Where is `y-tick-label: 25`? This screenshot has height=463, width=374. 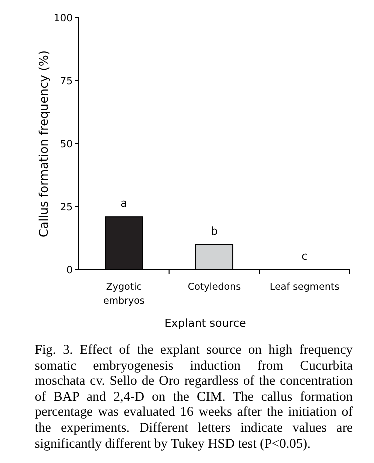
y-tick-label: 25 is located at coordinates (66, 208).